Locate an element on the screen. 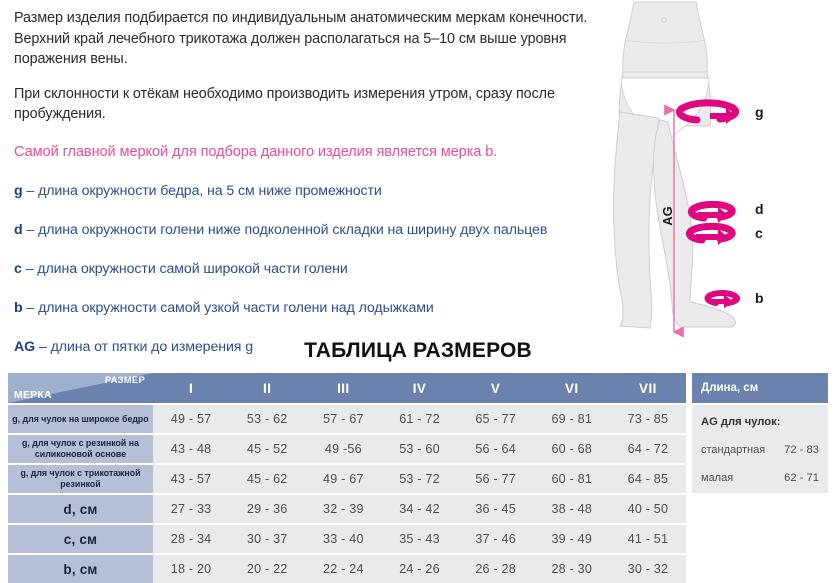  diagram-label-g: g is located at coordinates (759, 112).